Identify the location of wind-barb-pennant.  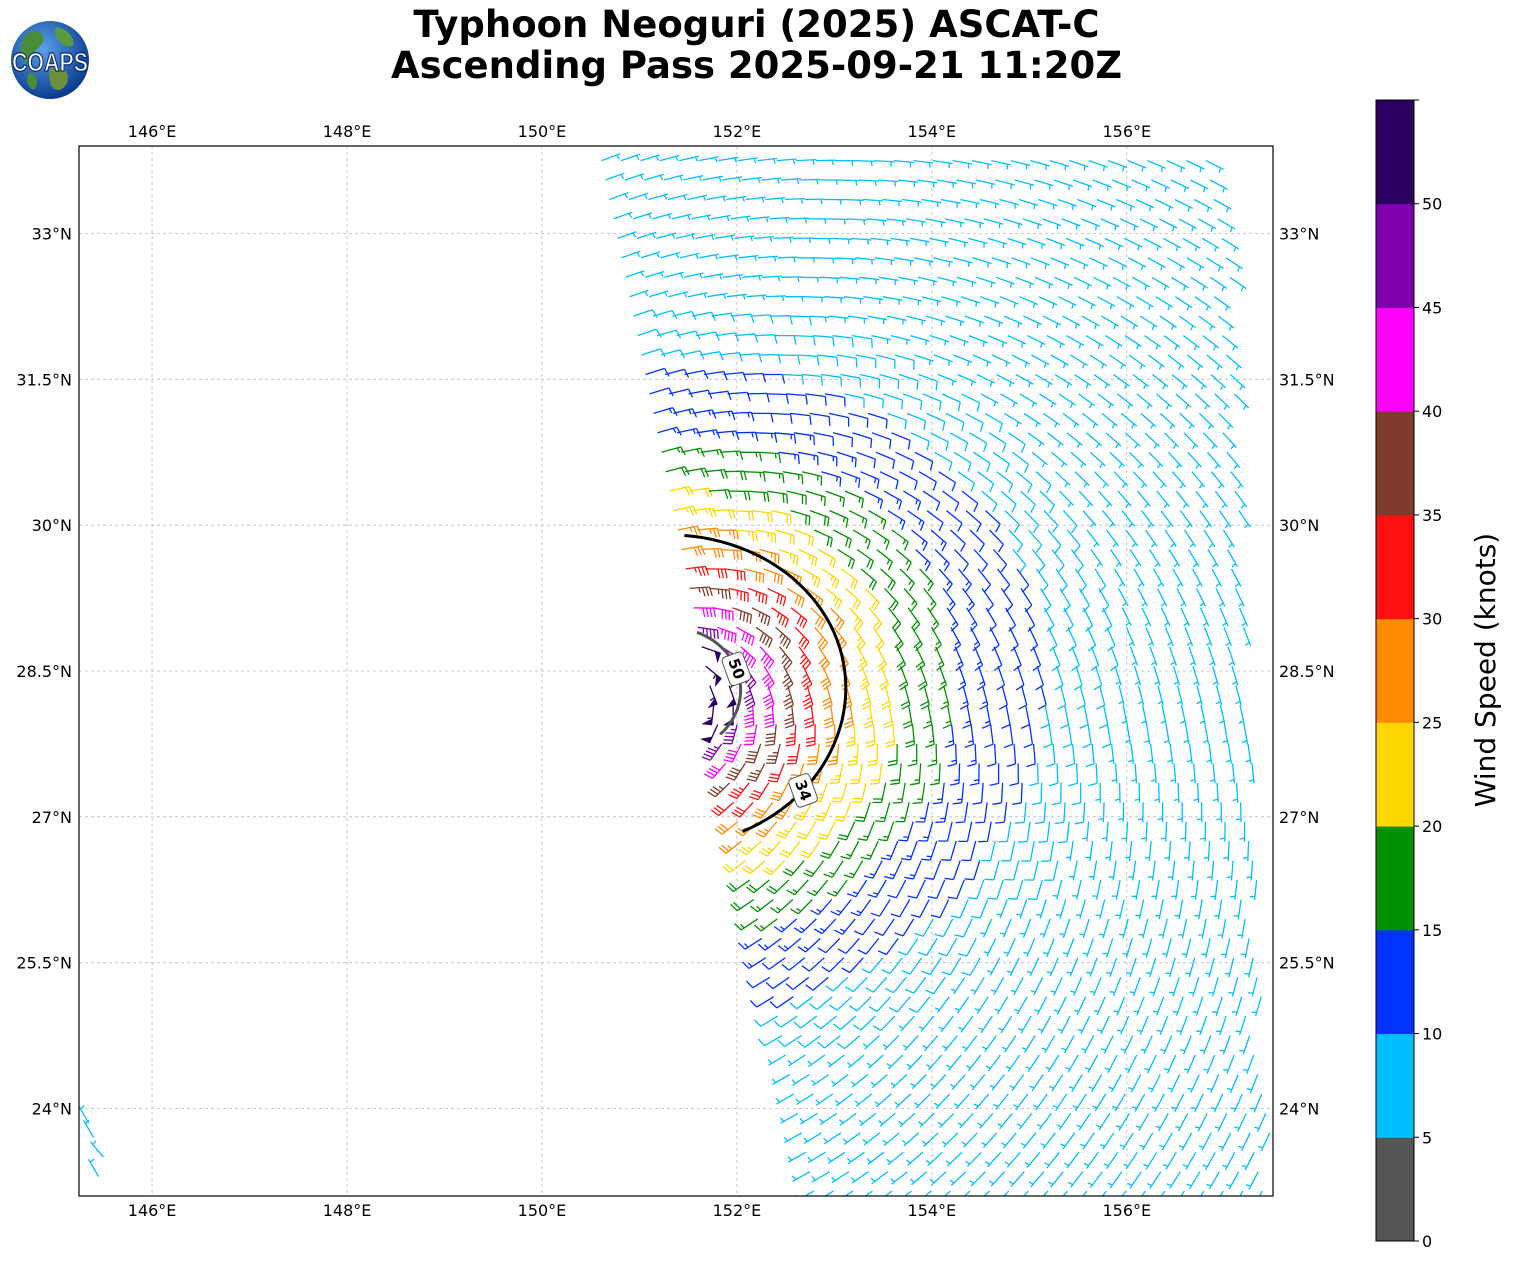
(731, 703).